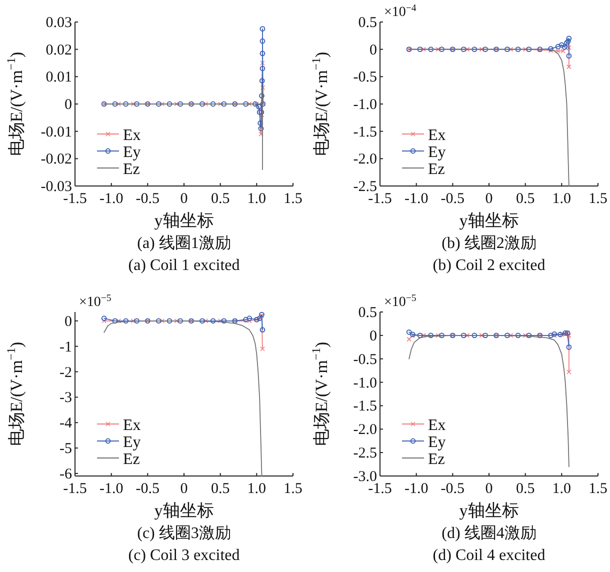 This screenshot has width=610, height=572. What do you see at coordinates (489, 555) in the screenshot?
I see `text: (d) Coil 4 excited` at bounding box center [489, 555].